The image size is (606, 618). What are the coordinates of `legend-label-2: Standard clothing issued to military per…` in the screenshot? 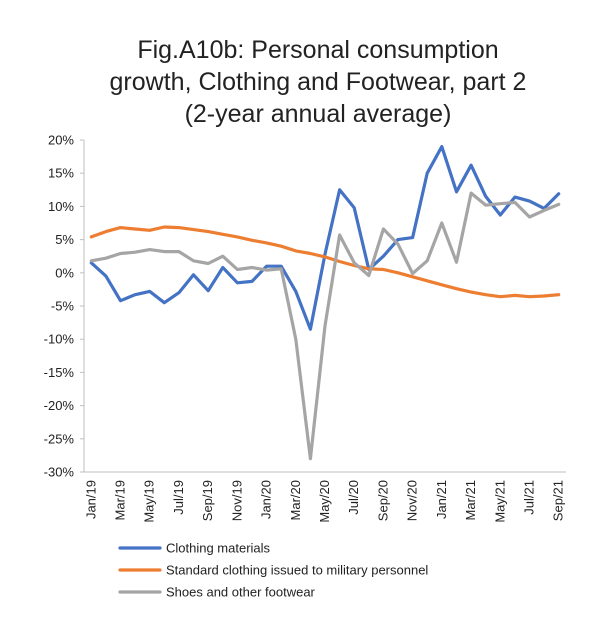 It's located at (297, 570).